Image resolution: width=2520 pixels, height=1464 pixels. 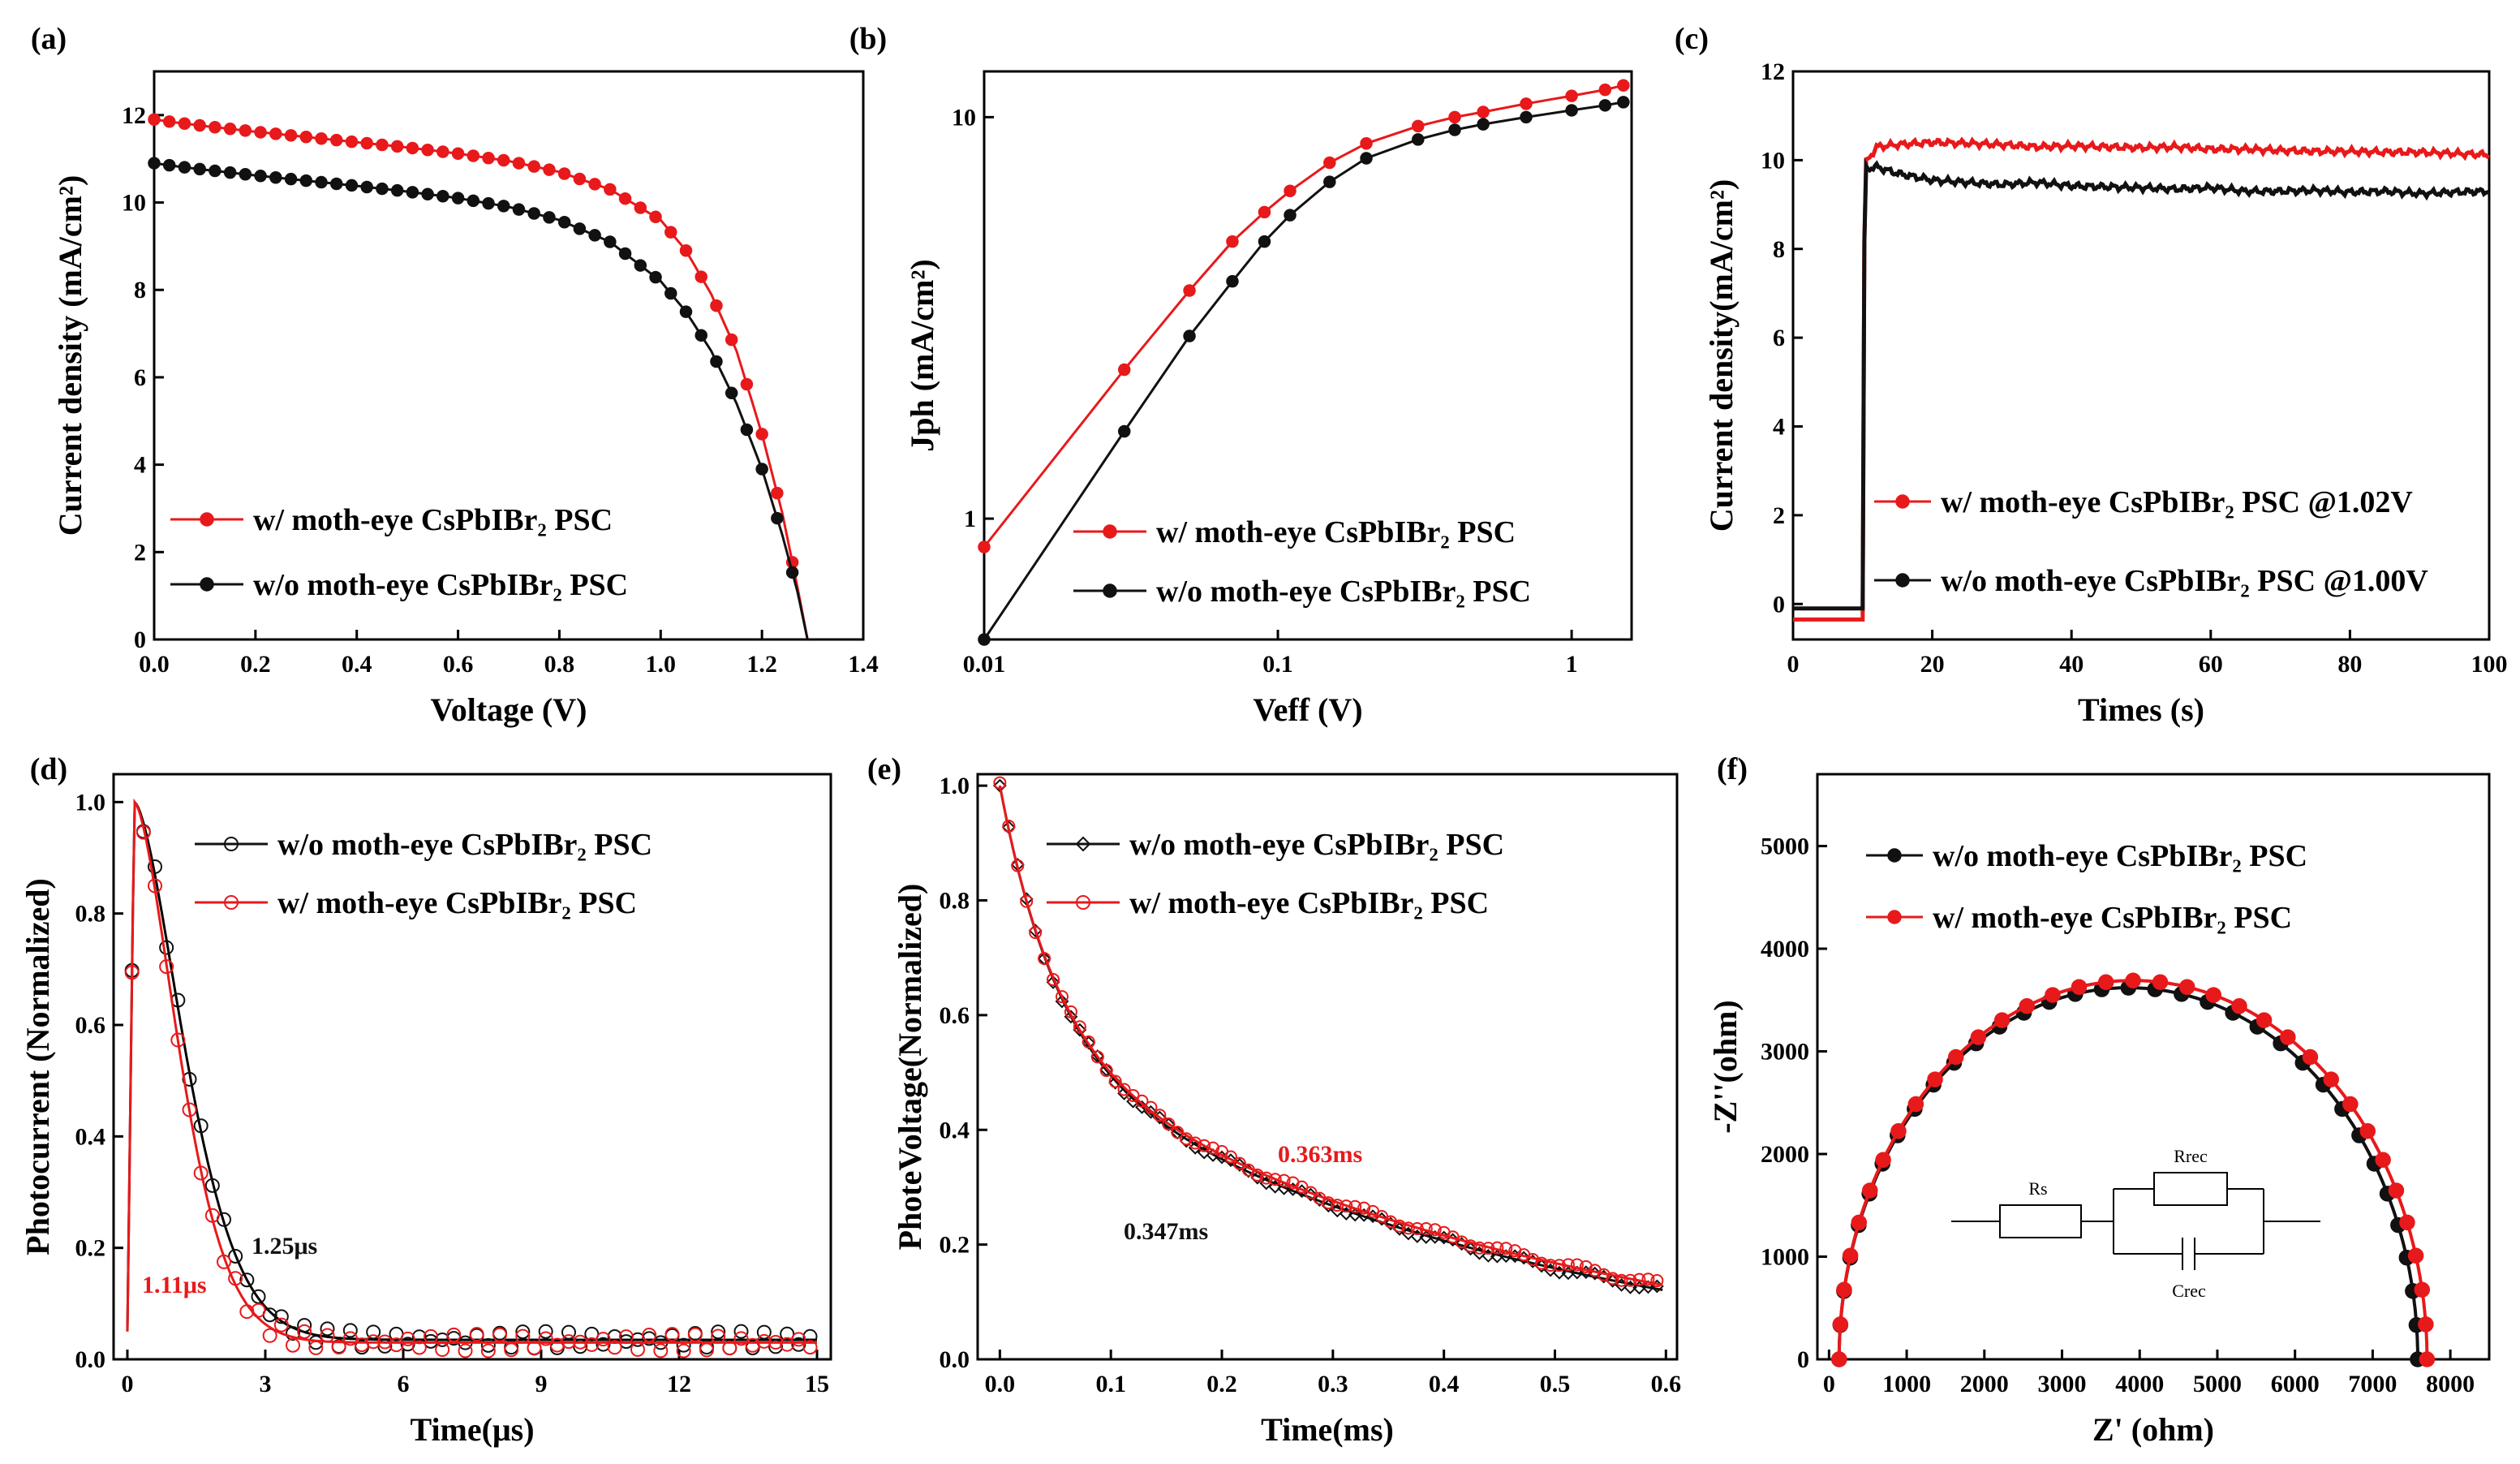 I want to click on x-axis-label: Veff (V), so click(x=1307, y=709).